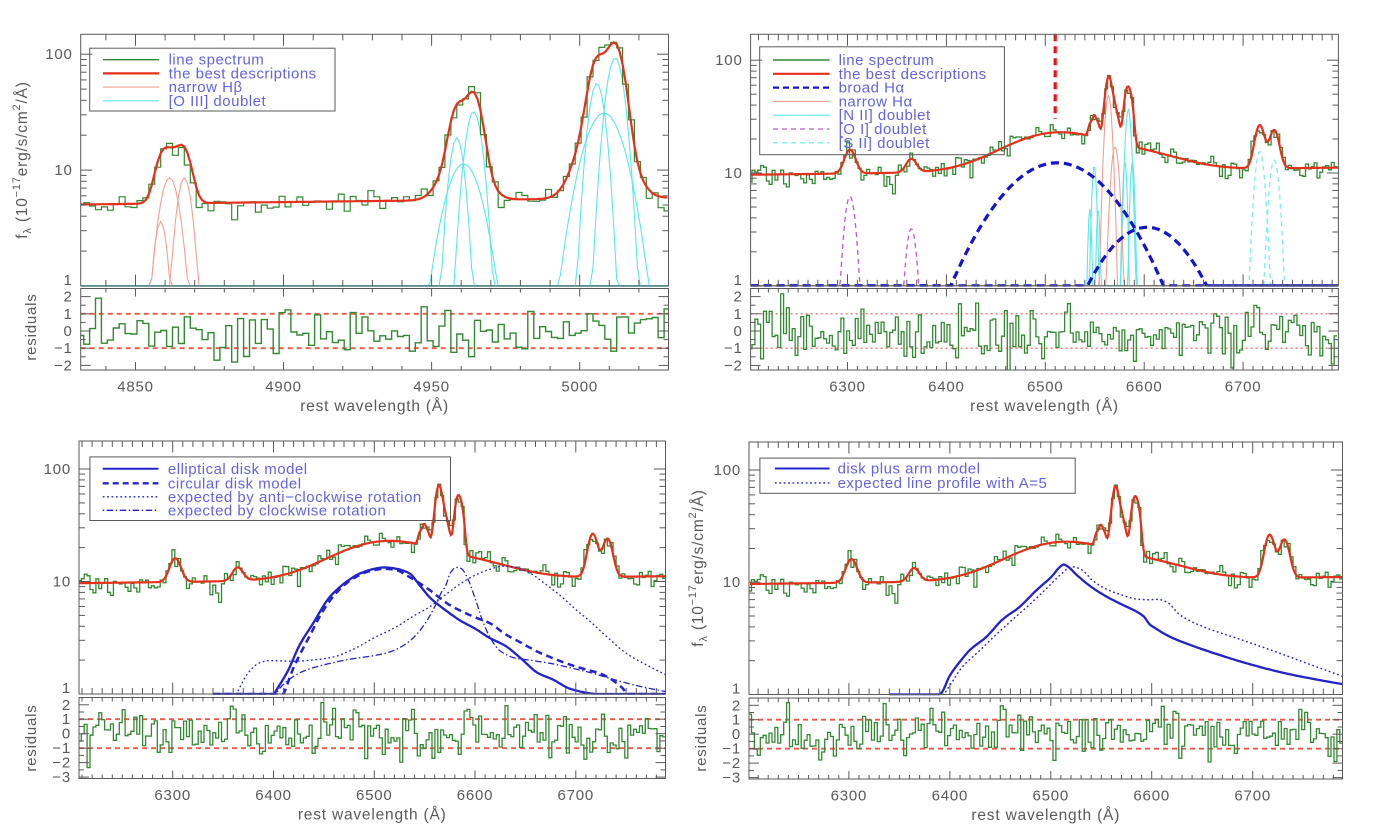 The height and width of the screenshot is (840, 1379). Describe the element at coordinates (885, 115) in the screenshot. I see `svg-text: [N II] doublet` at that location.